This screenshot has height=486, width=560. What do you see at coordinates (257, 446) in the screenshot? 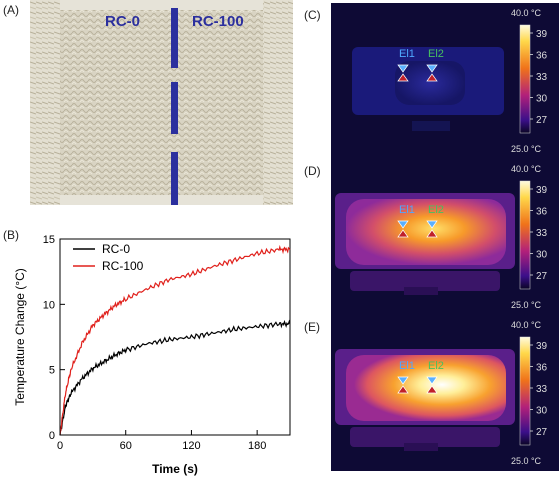
I see `x-tick-label: 180` at bounding box center [257, 446].